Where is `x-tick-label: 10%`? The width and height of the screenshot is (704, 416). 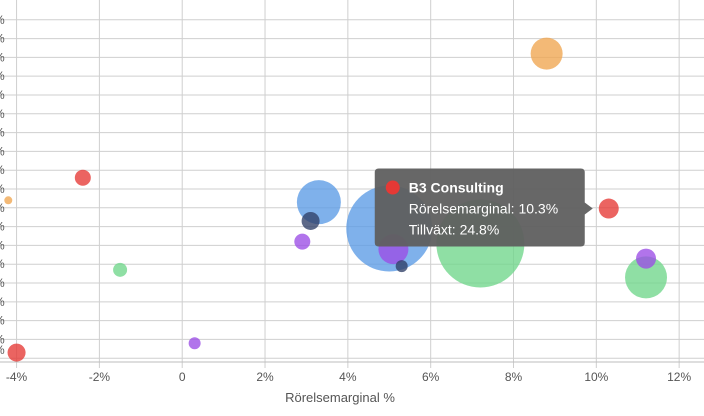
x-tick-label: 10% is located at coordinates (596, 377).